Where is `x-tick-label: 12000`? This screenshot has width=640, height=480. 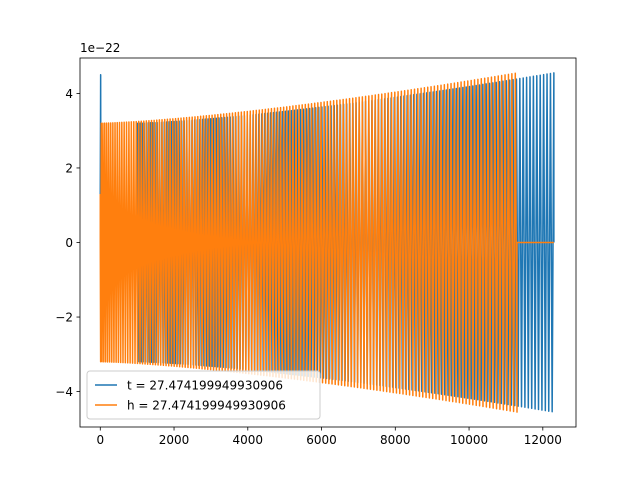 x-tick-label: 12000 is located at coordinates (543, 440).